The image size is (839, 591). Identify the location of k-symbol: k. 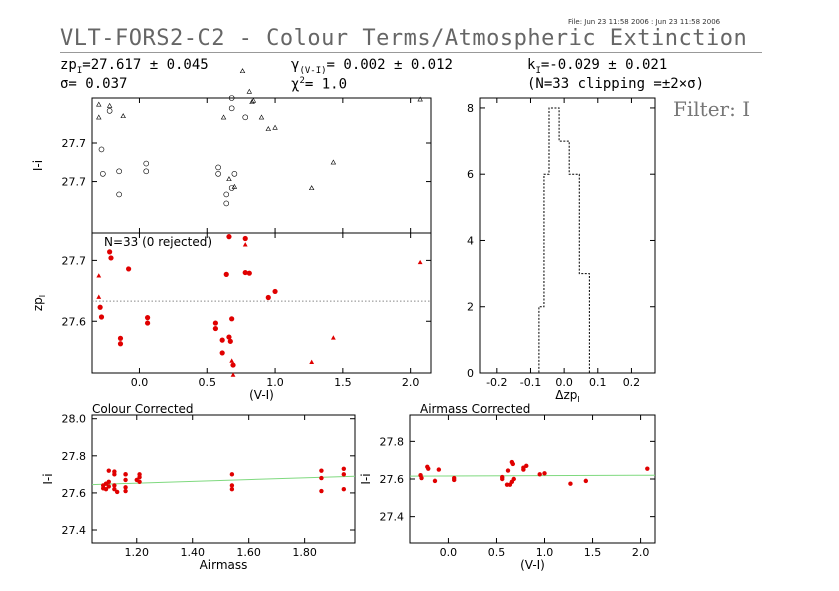
(531, 65).